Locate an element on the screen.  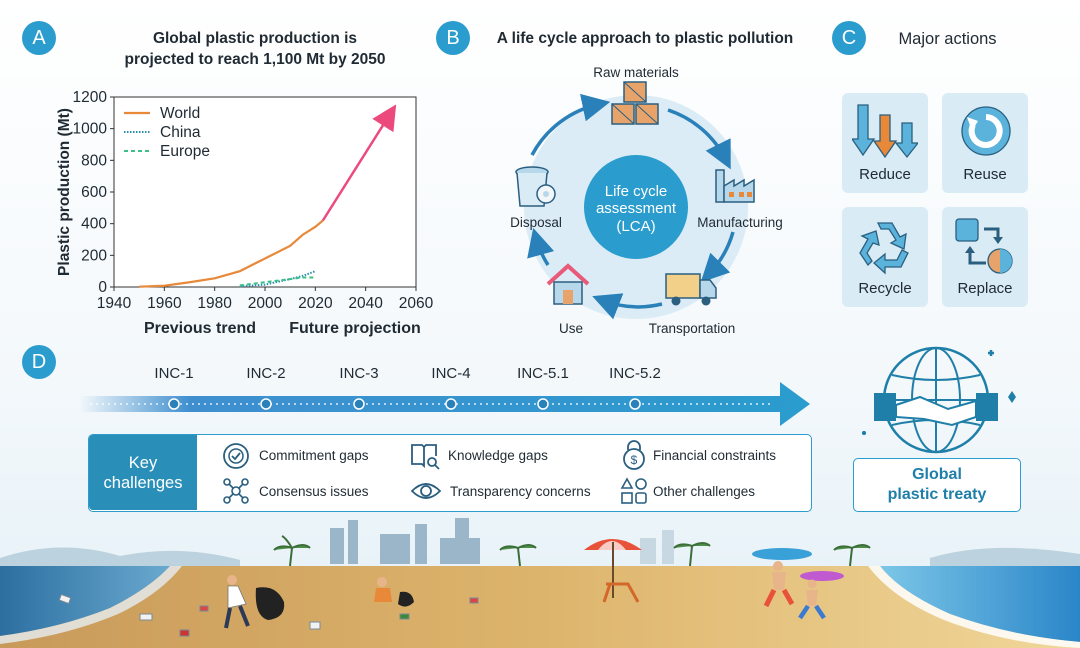
book-search-icon is located at coordinates (425, 457).